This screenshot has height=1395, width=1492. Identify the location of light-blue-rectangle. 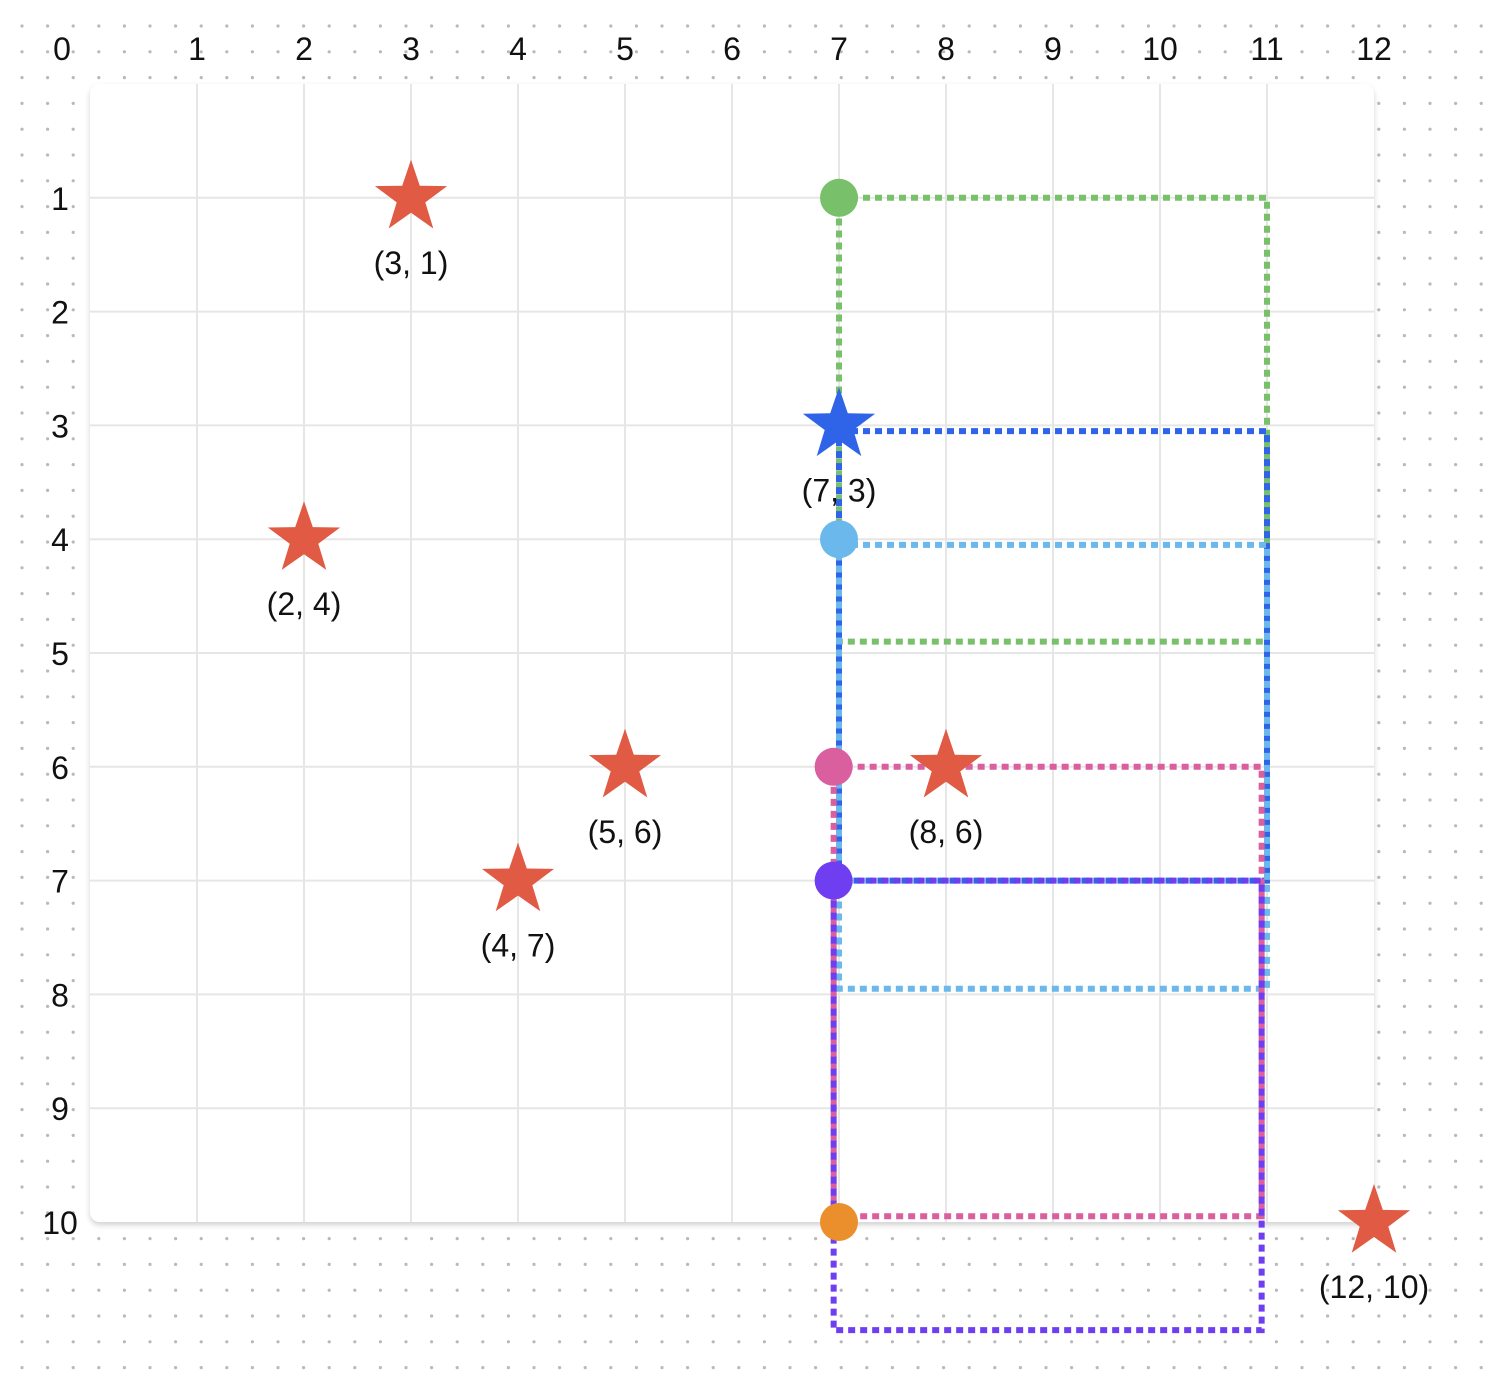
(1053, 766).